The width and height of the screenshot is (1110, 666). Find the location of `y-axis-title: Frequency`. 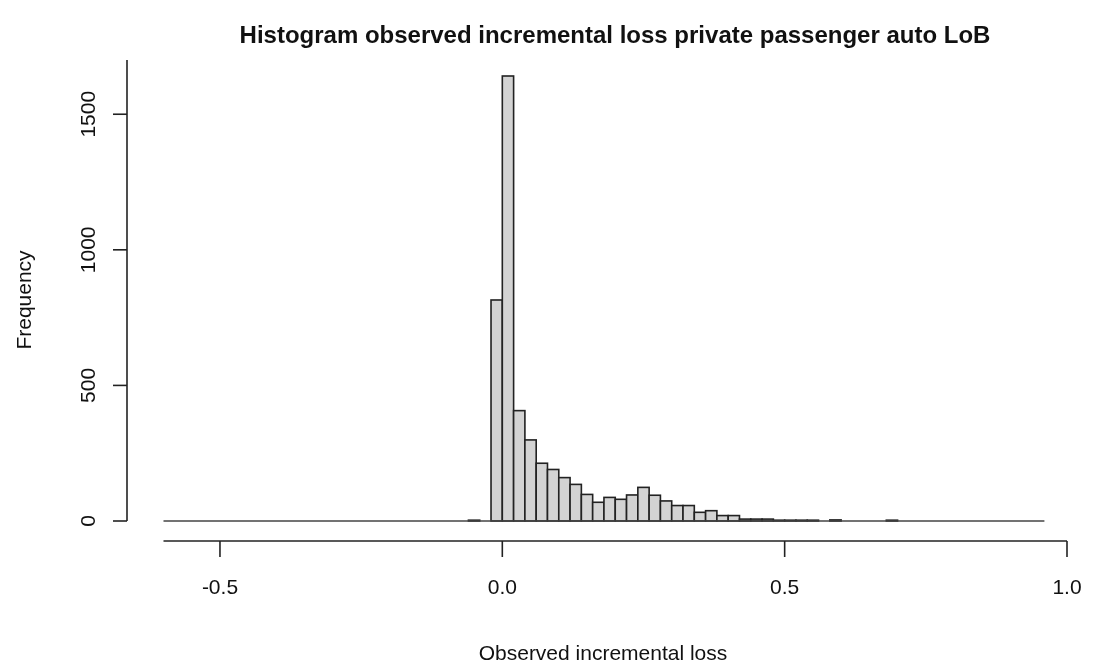

y-axis-title: Frequency is located at coordinates (23, 299).